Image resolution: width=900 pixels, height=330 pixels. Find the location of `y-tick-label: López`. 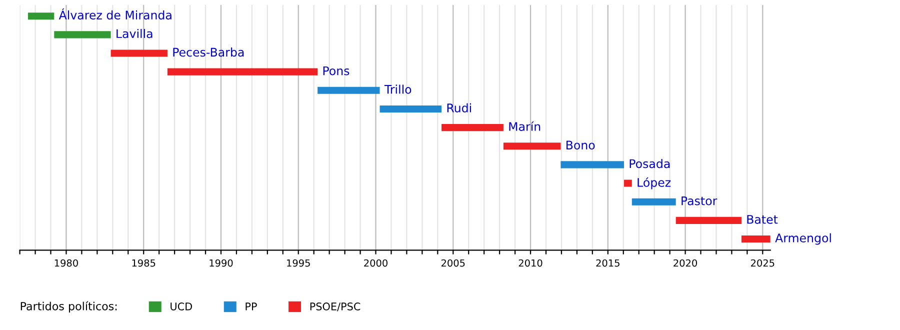

y-tick-label: López is located at coordinates (654, 183).